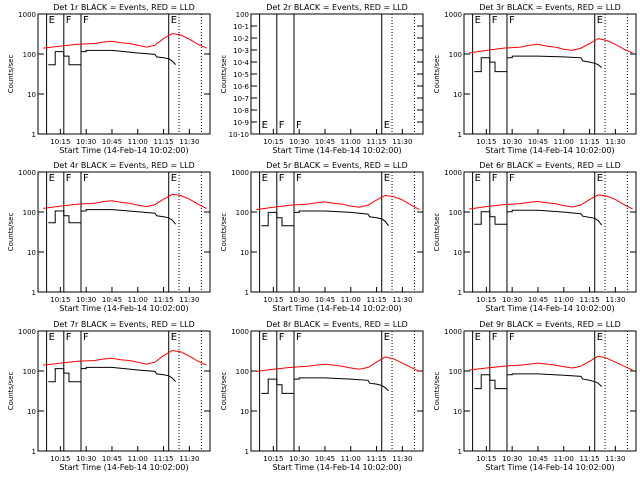 The height and width of the screenshot is (484, 640). I want to click on y-tick-label: 10-2, so click(241, 39).